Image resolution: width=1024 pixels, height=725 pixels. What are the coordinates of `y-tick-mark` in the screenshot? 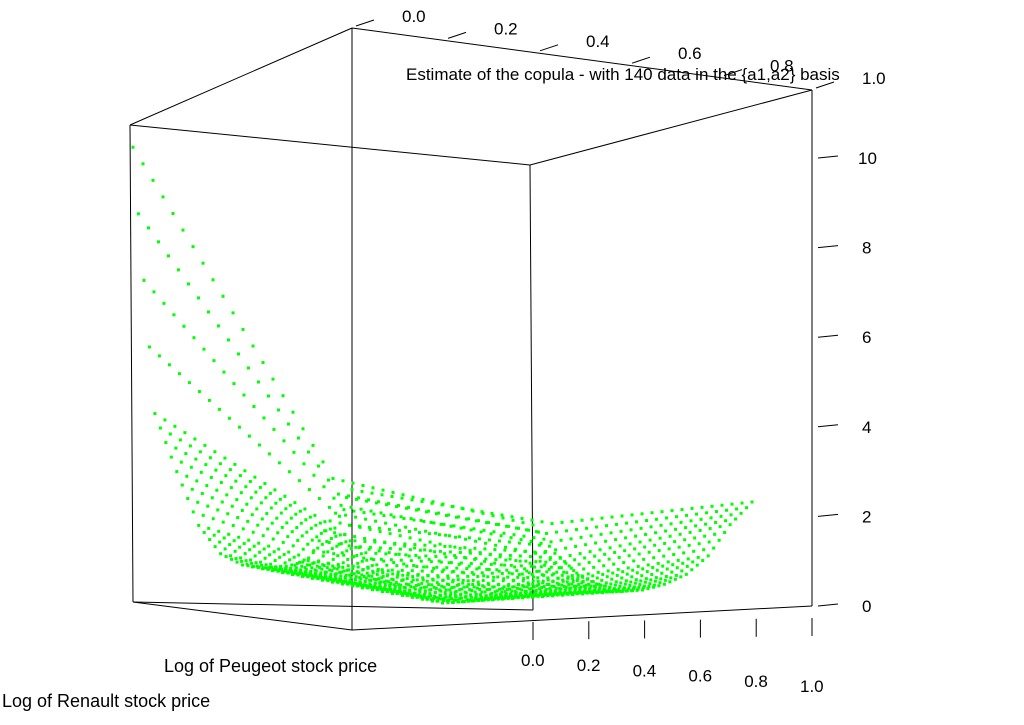 It's located at (365, 23).